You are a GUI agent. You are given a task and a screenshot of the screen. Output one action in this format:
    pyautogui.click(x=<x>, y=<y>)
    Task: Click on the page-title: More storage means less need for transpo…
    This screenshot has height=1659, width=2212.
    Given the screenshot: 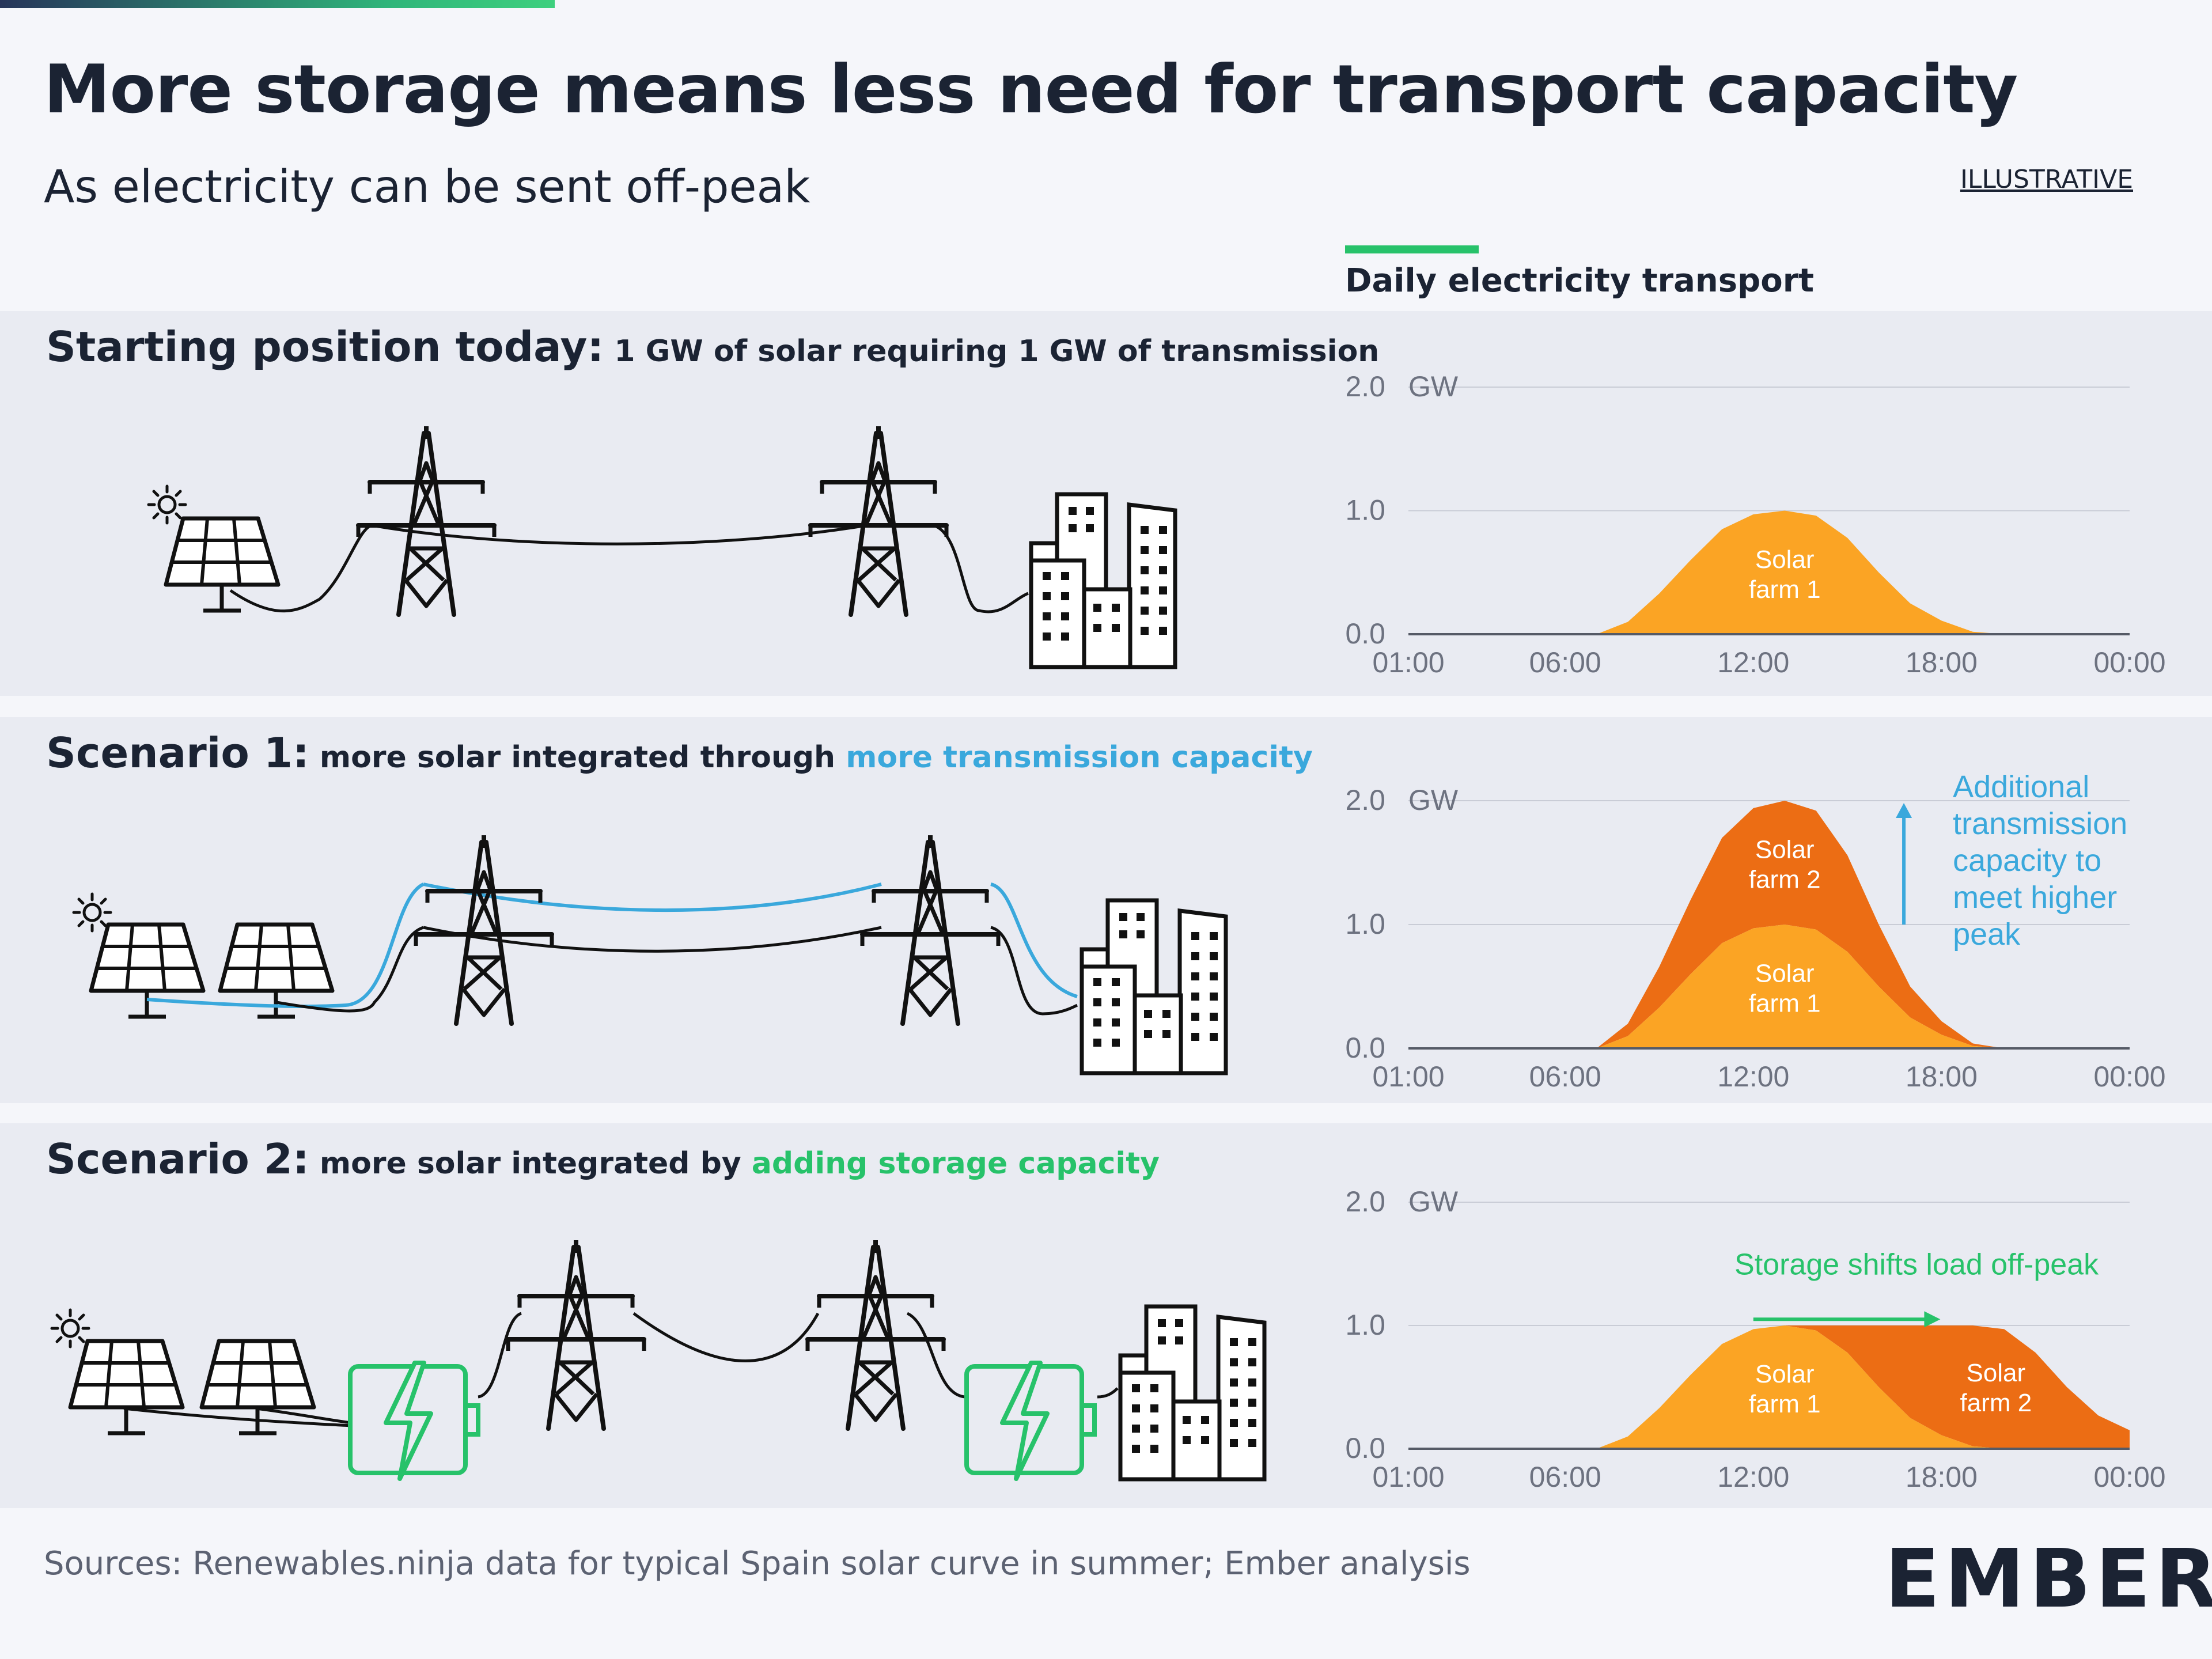 What is the action you would take?
    pyautogui.click(x=1031, y=89)
    